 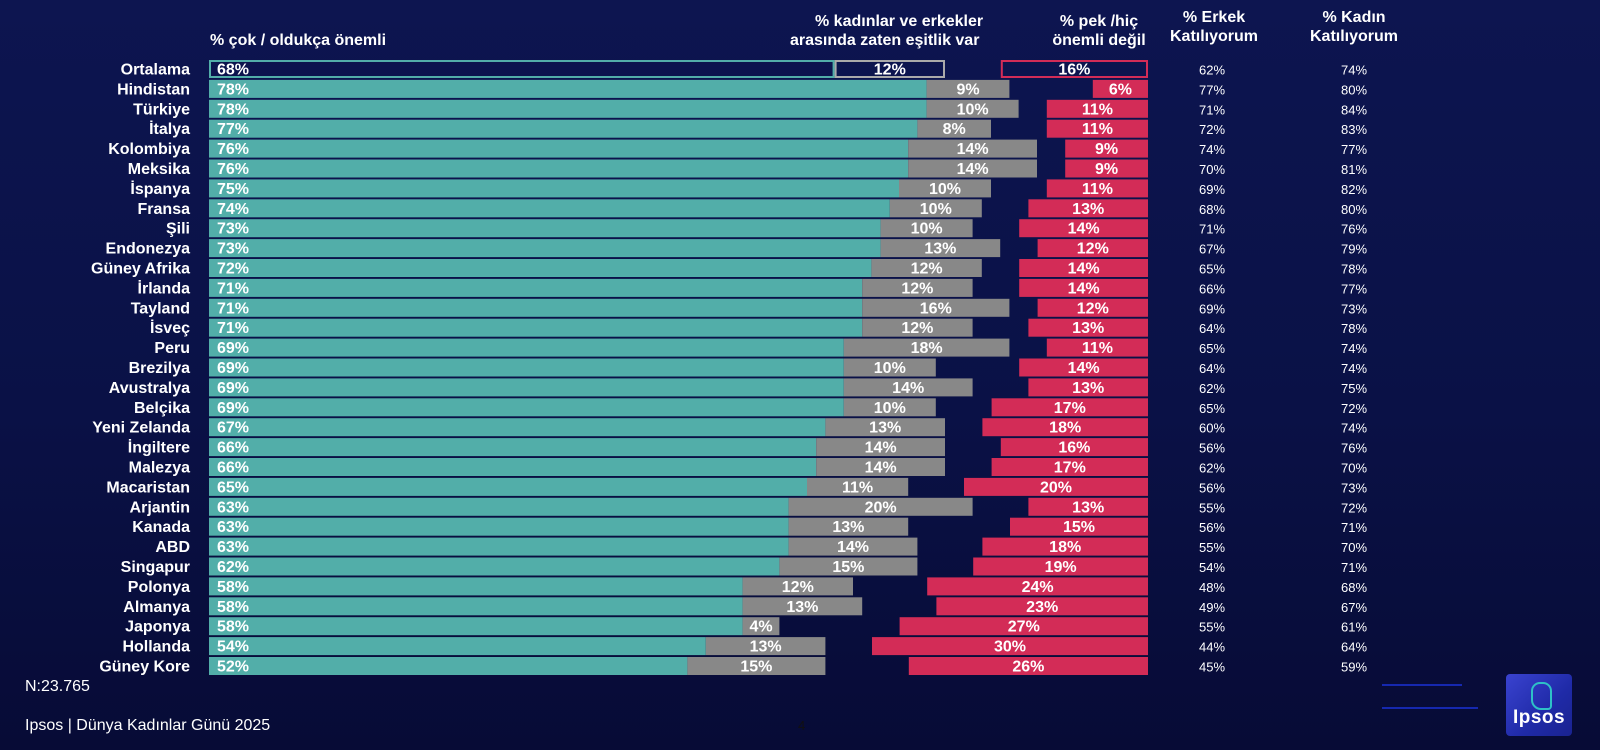 What do you see at coordinates (156, 647) in the screenshot?
I see `country-label: Hollanda` at bounding box center [156, 647].